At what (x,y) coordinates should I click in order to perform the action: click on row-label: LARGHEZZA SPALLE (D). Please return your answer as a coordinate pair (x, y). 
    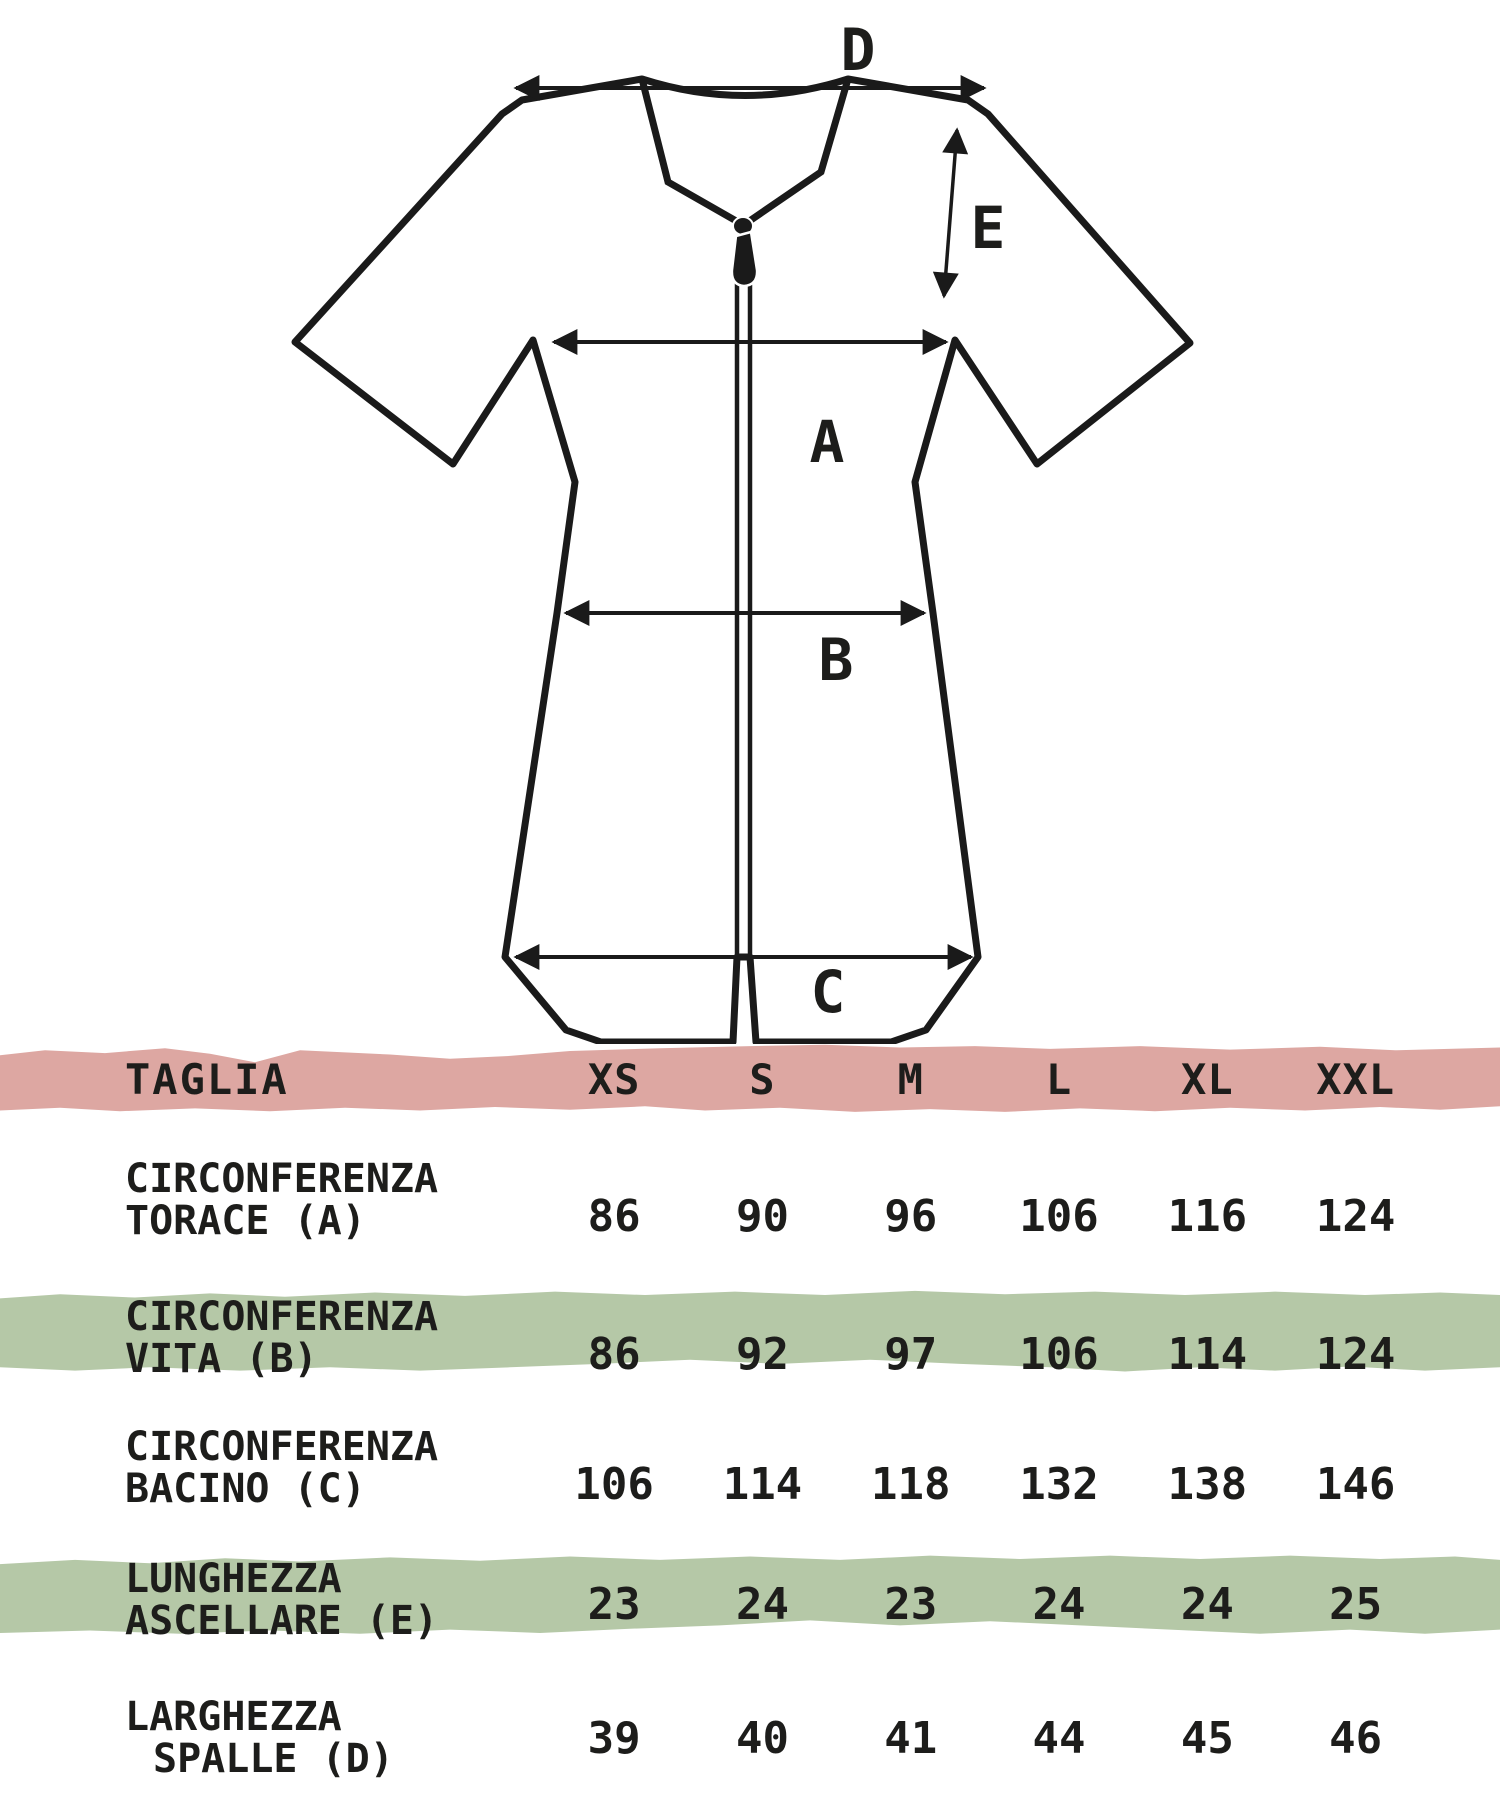
    Looking at the image, I should click on (259, 1738).